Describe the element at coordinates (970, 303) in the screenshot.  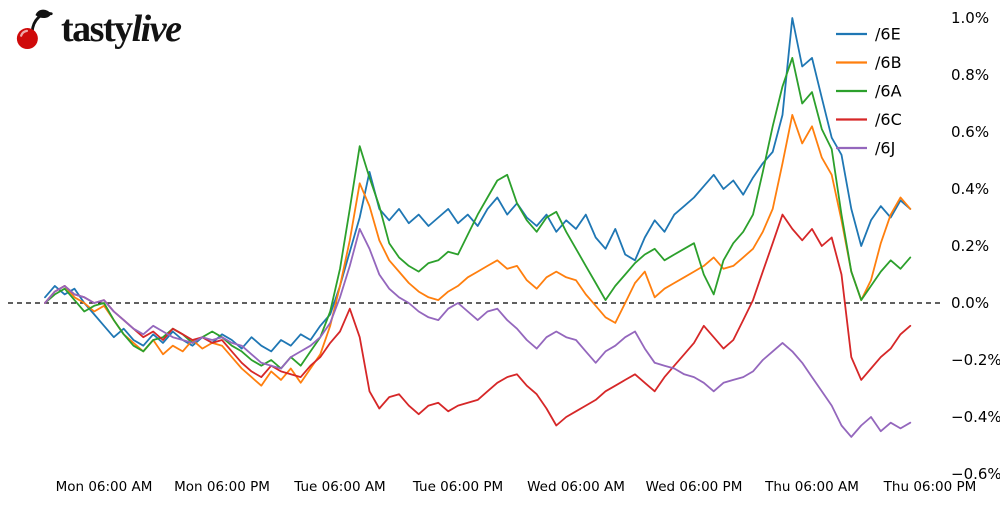
I see `y-tick-label: 0.0%` at that location.